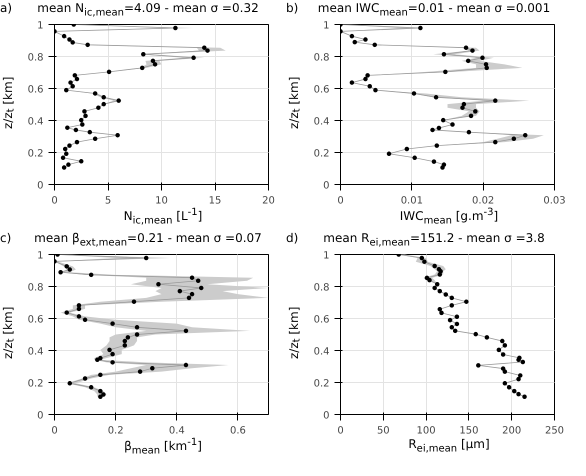  What do you see at coordinates (7, 8) in the screenshot?
I see `text: a)` at bounding box center [7, 8].